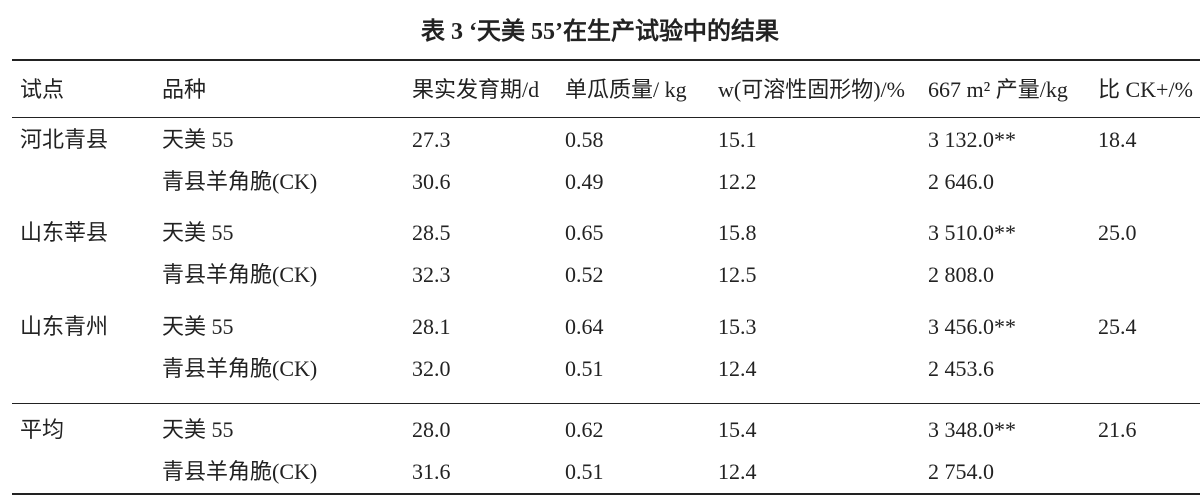  What do you see at coordinates (64, 139) in the screenshot?
I see `site: 河北青县` at bounding box center [64, 139].